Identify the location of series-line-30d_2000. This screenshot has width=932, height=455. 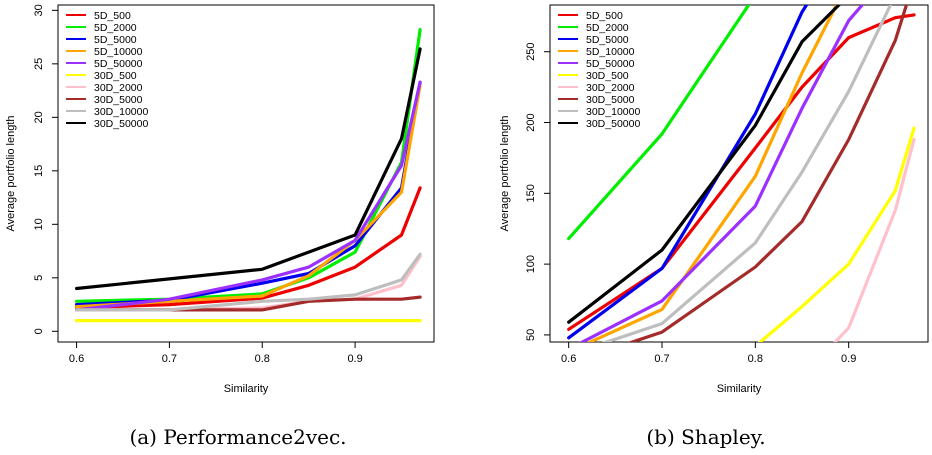
(874, 239).